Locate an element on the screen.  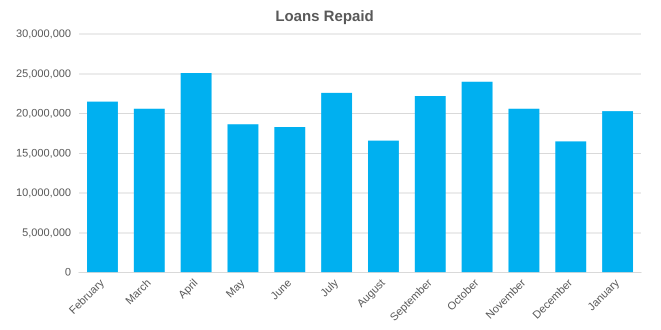
y-tick-label: 5,000,000 is located at coordinates (47, 232).